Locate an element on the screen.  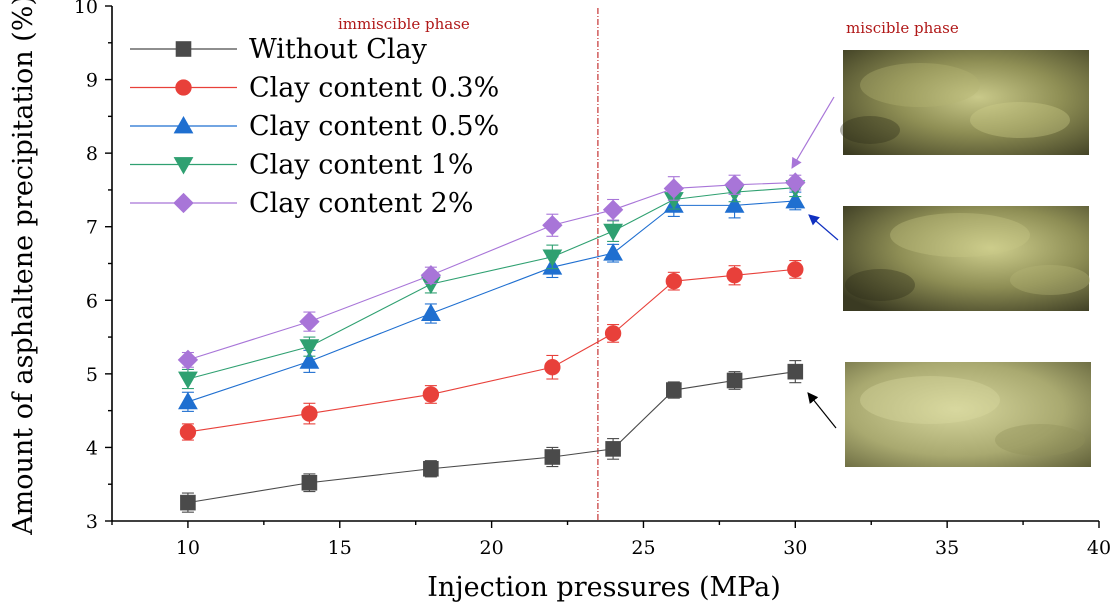
x-ticks: 10 15 20 25 30 35 40 is located at coordinates (611, 540).